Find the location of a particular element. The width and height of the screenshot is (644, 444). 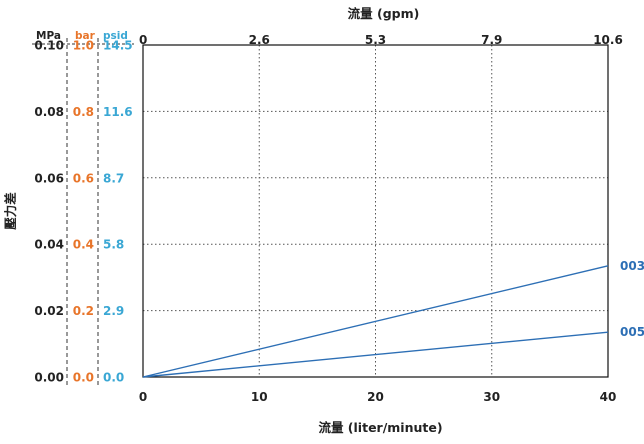

x-top-tick-label: 2.6 is located at coordinates (259, 40).